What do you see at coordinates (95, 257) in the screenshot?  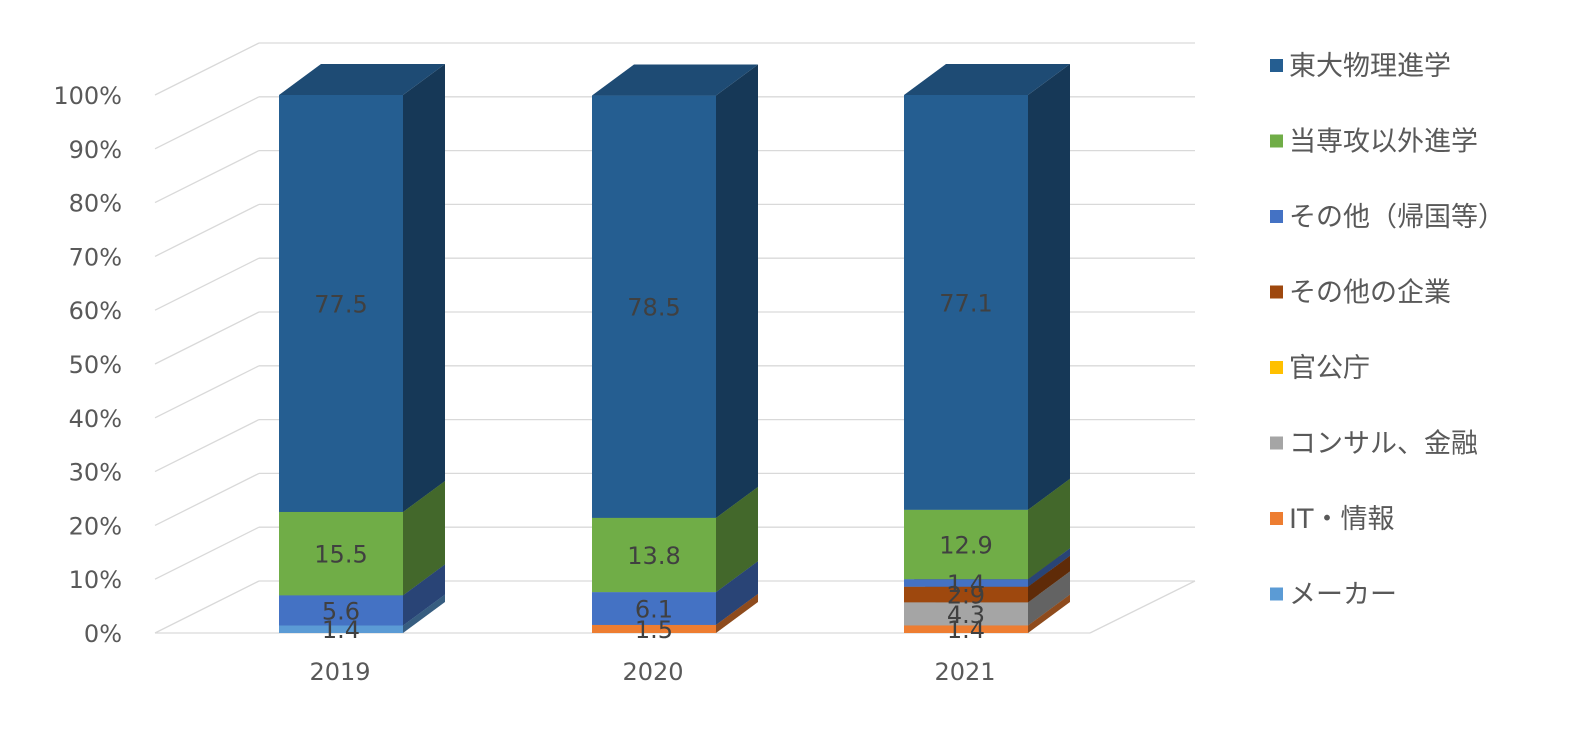 I see `y-tick-label: 70%` at bounding box center [95, 257].